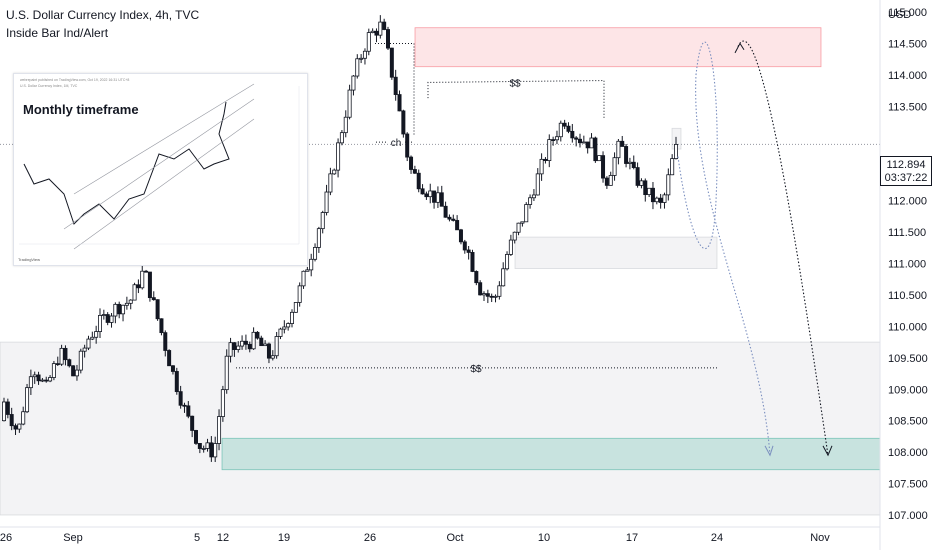 This screenshot has width=932, height=550. What do you see at coordinates (908, 359) in the screenshot?
I see `y-tick-label: 109.500` at bounding box center [908, 359].